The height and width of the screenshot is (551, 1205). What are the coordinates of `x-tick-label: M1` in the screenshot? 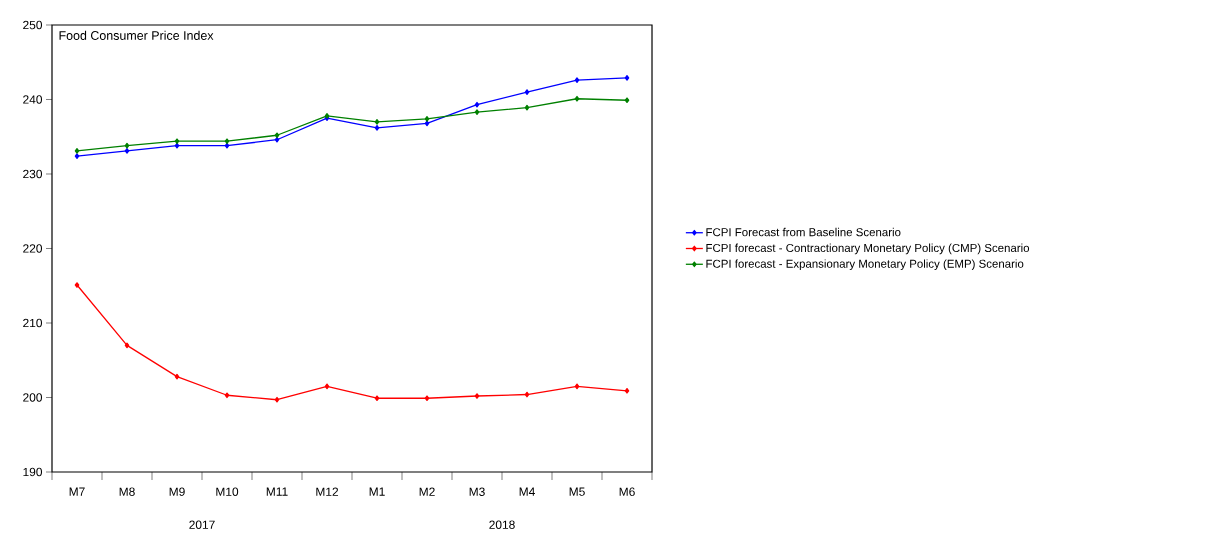 It's located at (377, 491).